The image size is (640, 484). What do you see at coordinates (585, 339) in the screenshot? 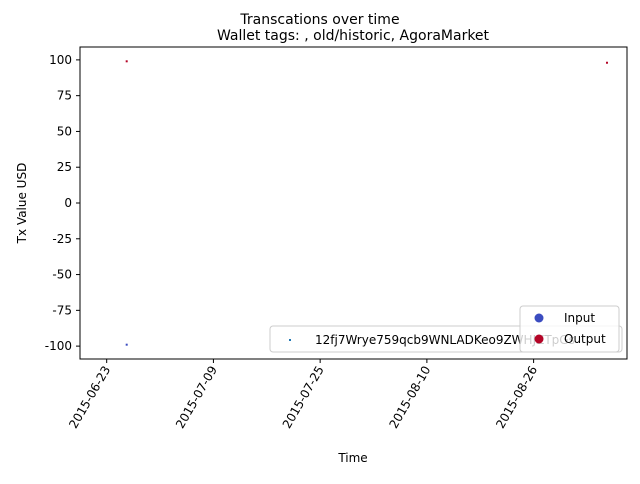
I see `legend-output-label: Output` at bounding box center [585, 339].